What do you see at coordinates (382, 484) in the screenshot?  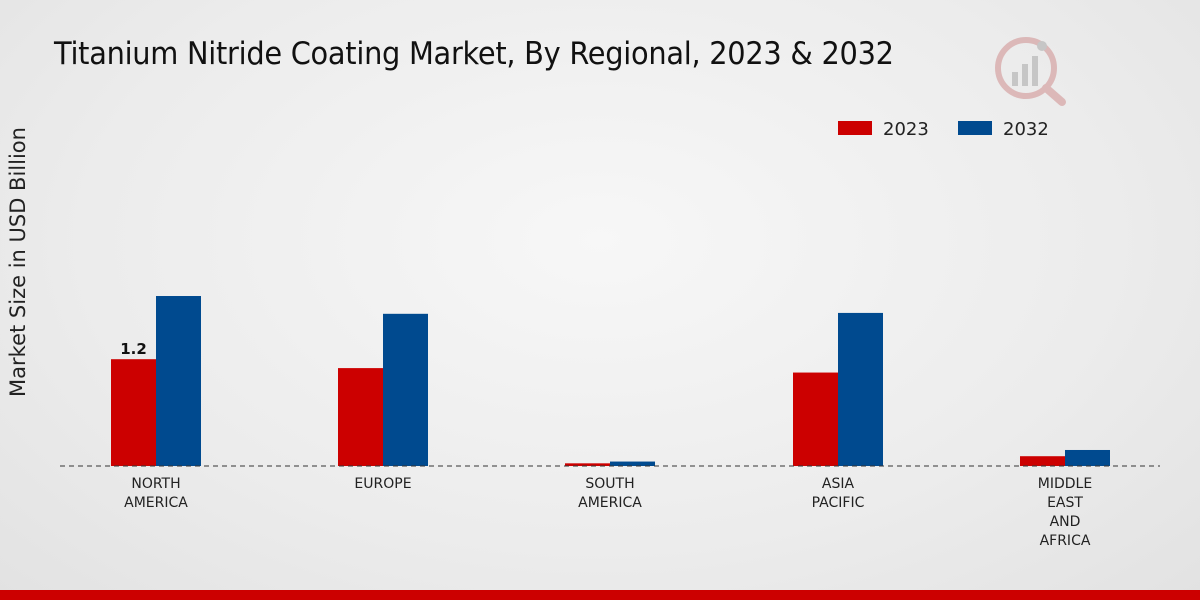 I see `x-tick-label-1: EUROPE` at bounding box center [382, 484].